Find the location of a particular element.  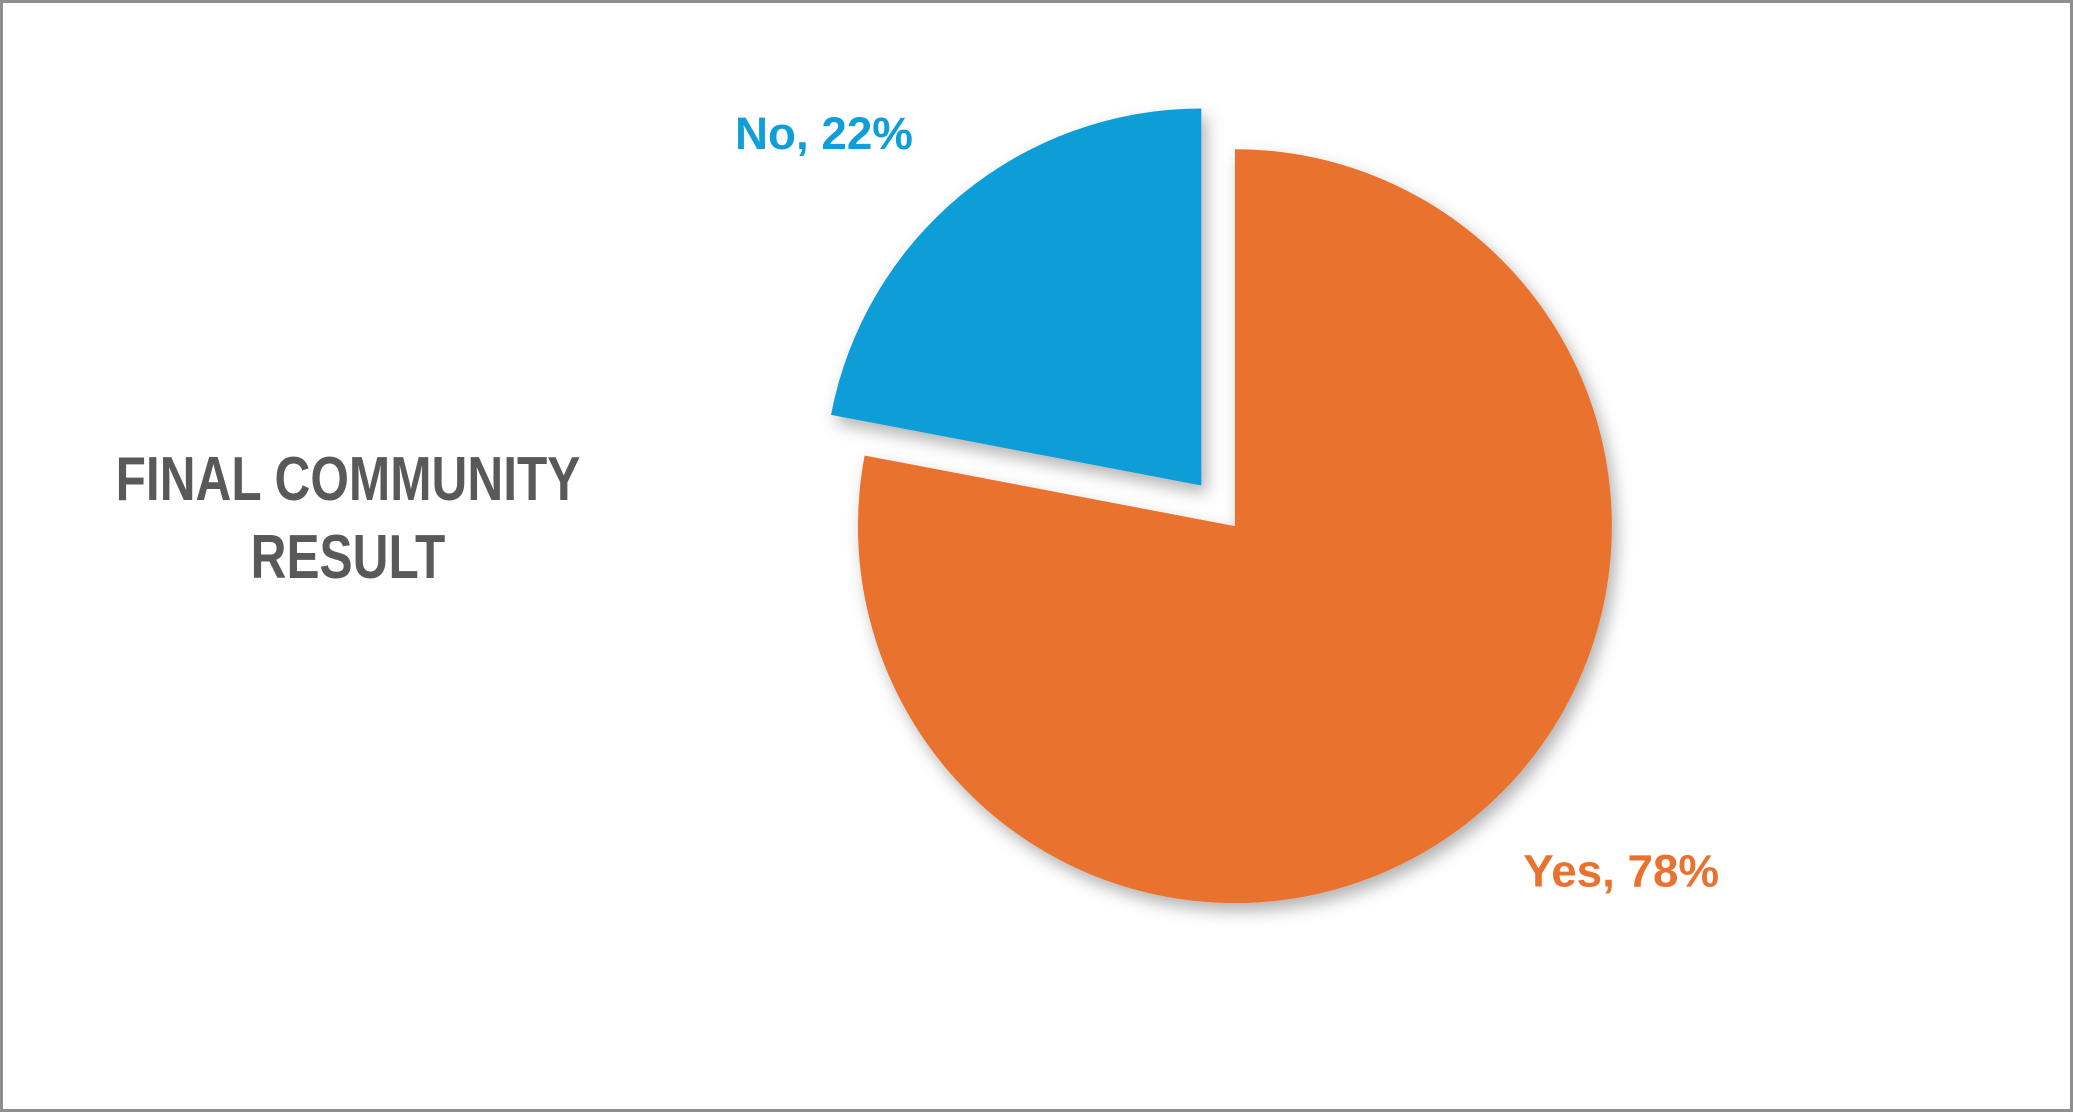

data-label-no: No, 22% is located at coordinates (824, 133).